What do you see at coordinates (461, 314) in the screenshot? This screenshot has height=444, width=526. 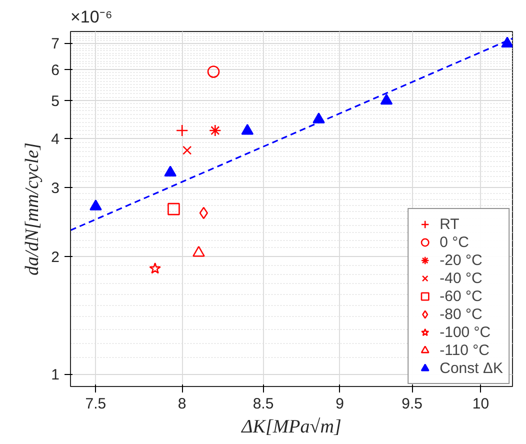 I see `legend-label: -80 °C` at bounding box center [461, 314].